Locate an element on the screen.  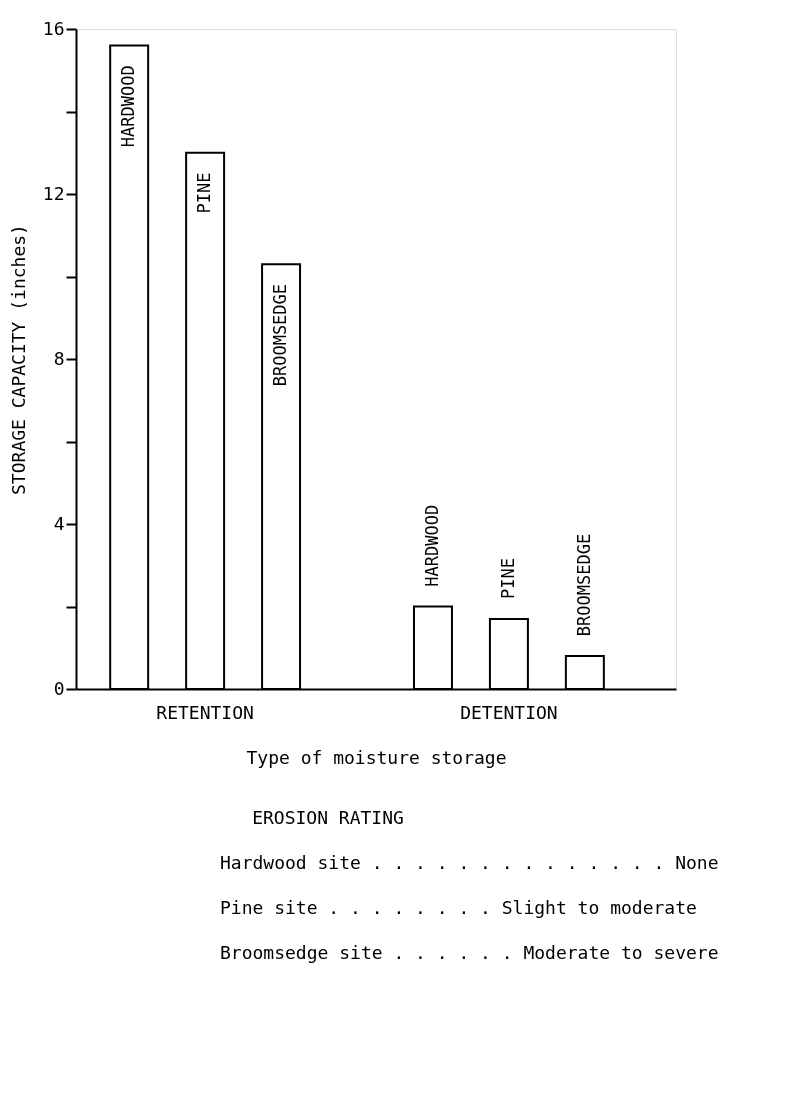
text: DETENTION is located at coordinates (509, 712).